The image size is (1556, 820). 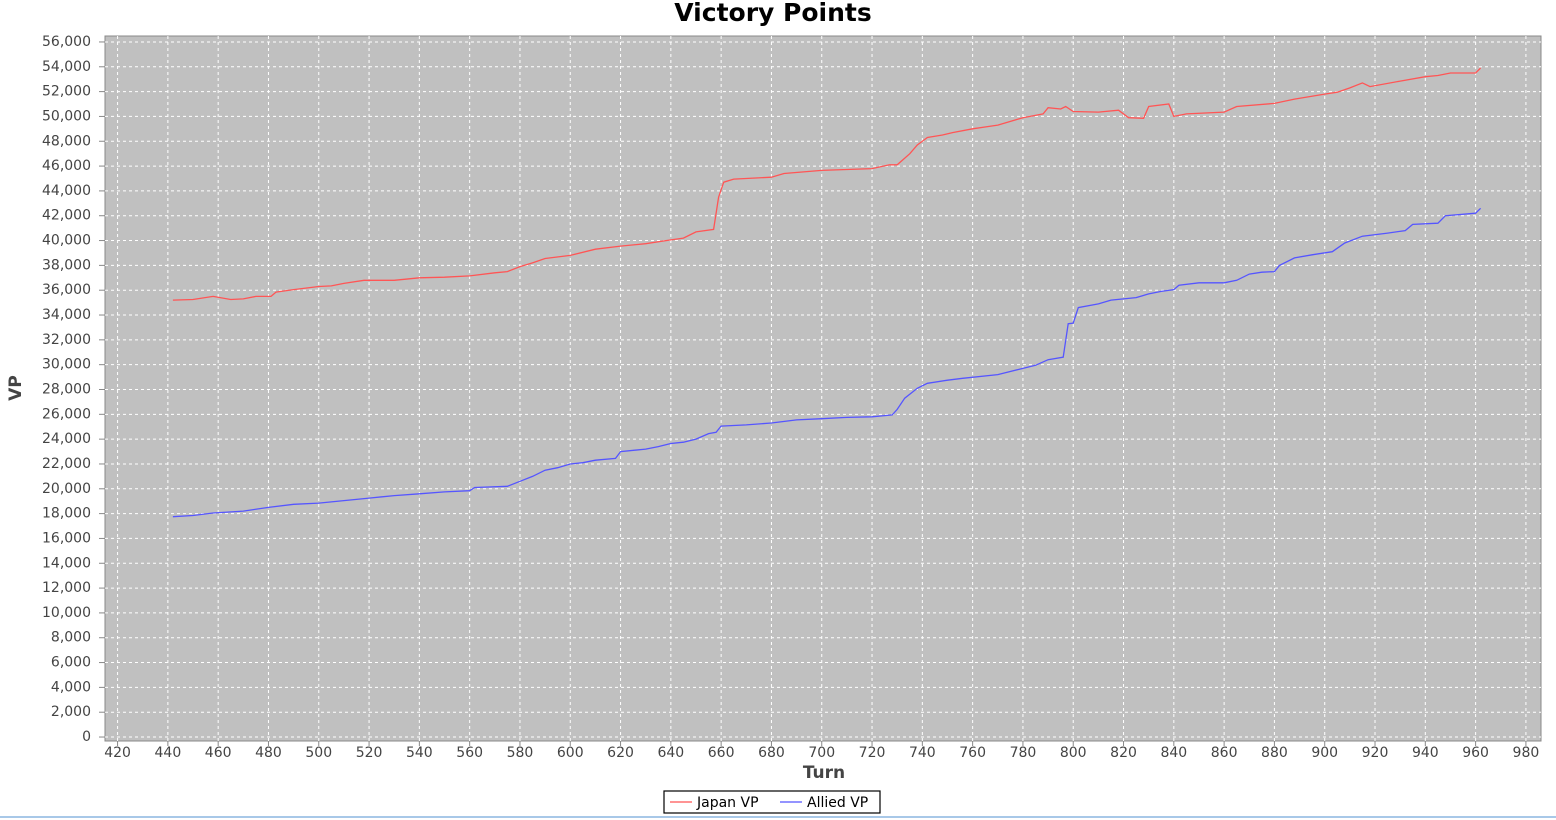 I want to click on y-tick-label: 32,000, so click(x=66, y=340).